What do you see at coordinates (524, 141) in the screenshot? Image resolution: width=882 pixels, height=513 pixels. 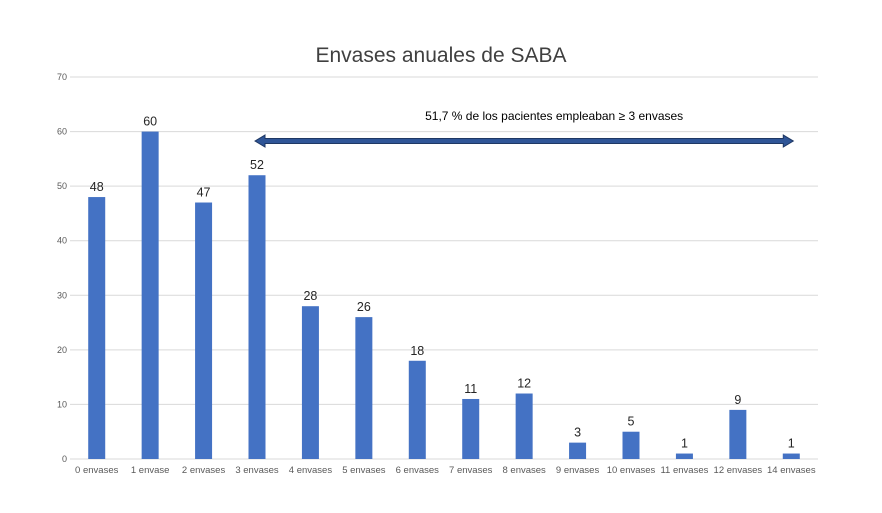 I see `range-arrow` at bounding box center [524, 141].